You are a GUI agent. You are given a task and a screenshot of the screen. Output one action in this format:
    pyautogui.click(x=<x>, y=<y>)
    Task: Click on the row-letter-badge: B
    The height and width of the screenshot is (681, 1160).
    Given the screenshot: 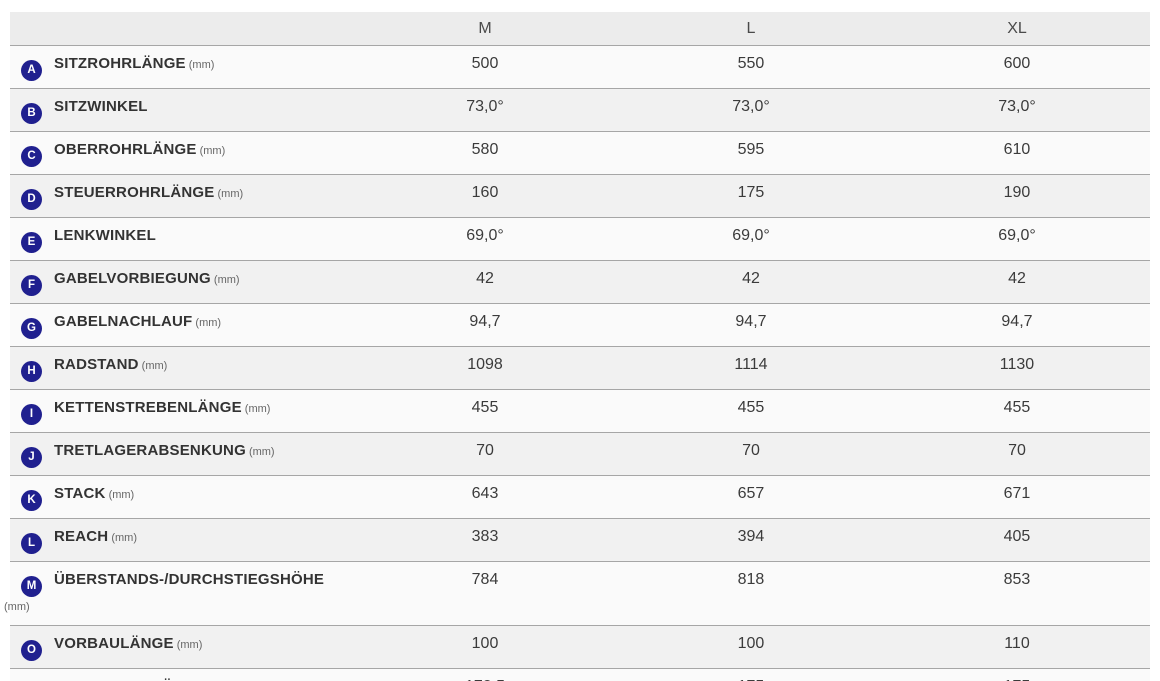 What is the action you would take?
    pyautogui.click(x=31, y=113)
    